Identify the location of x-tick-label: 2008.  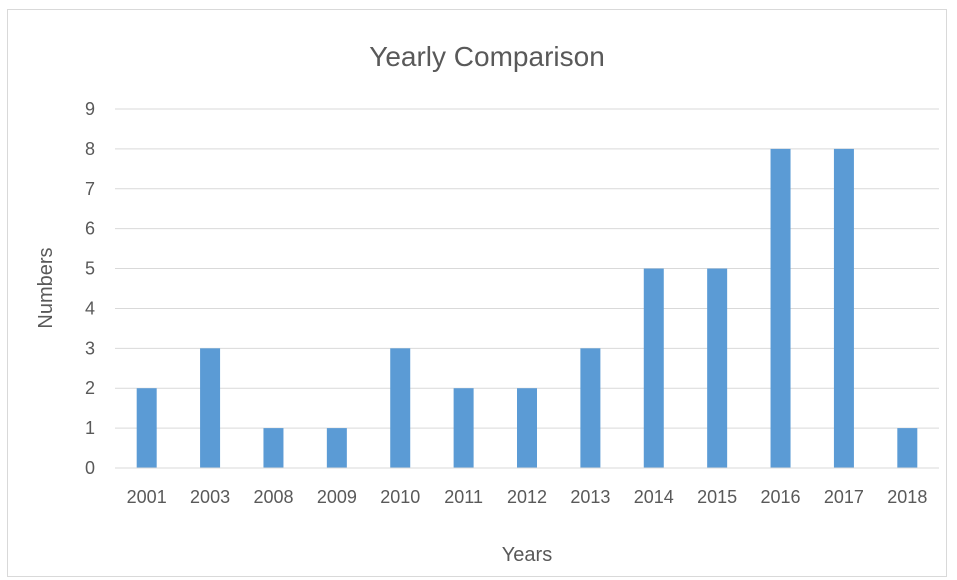
(273, 497).